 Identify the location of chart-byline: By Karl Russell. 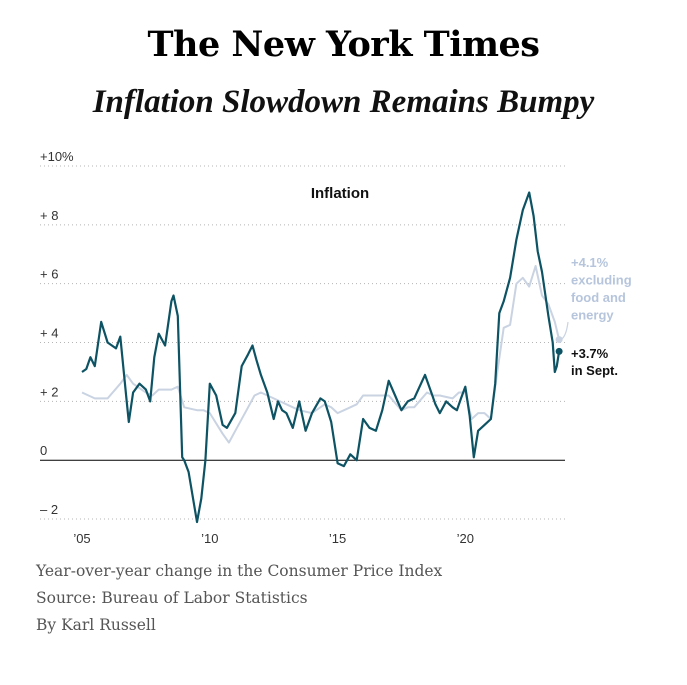
(96, 625).